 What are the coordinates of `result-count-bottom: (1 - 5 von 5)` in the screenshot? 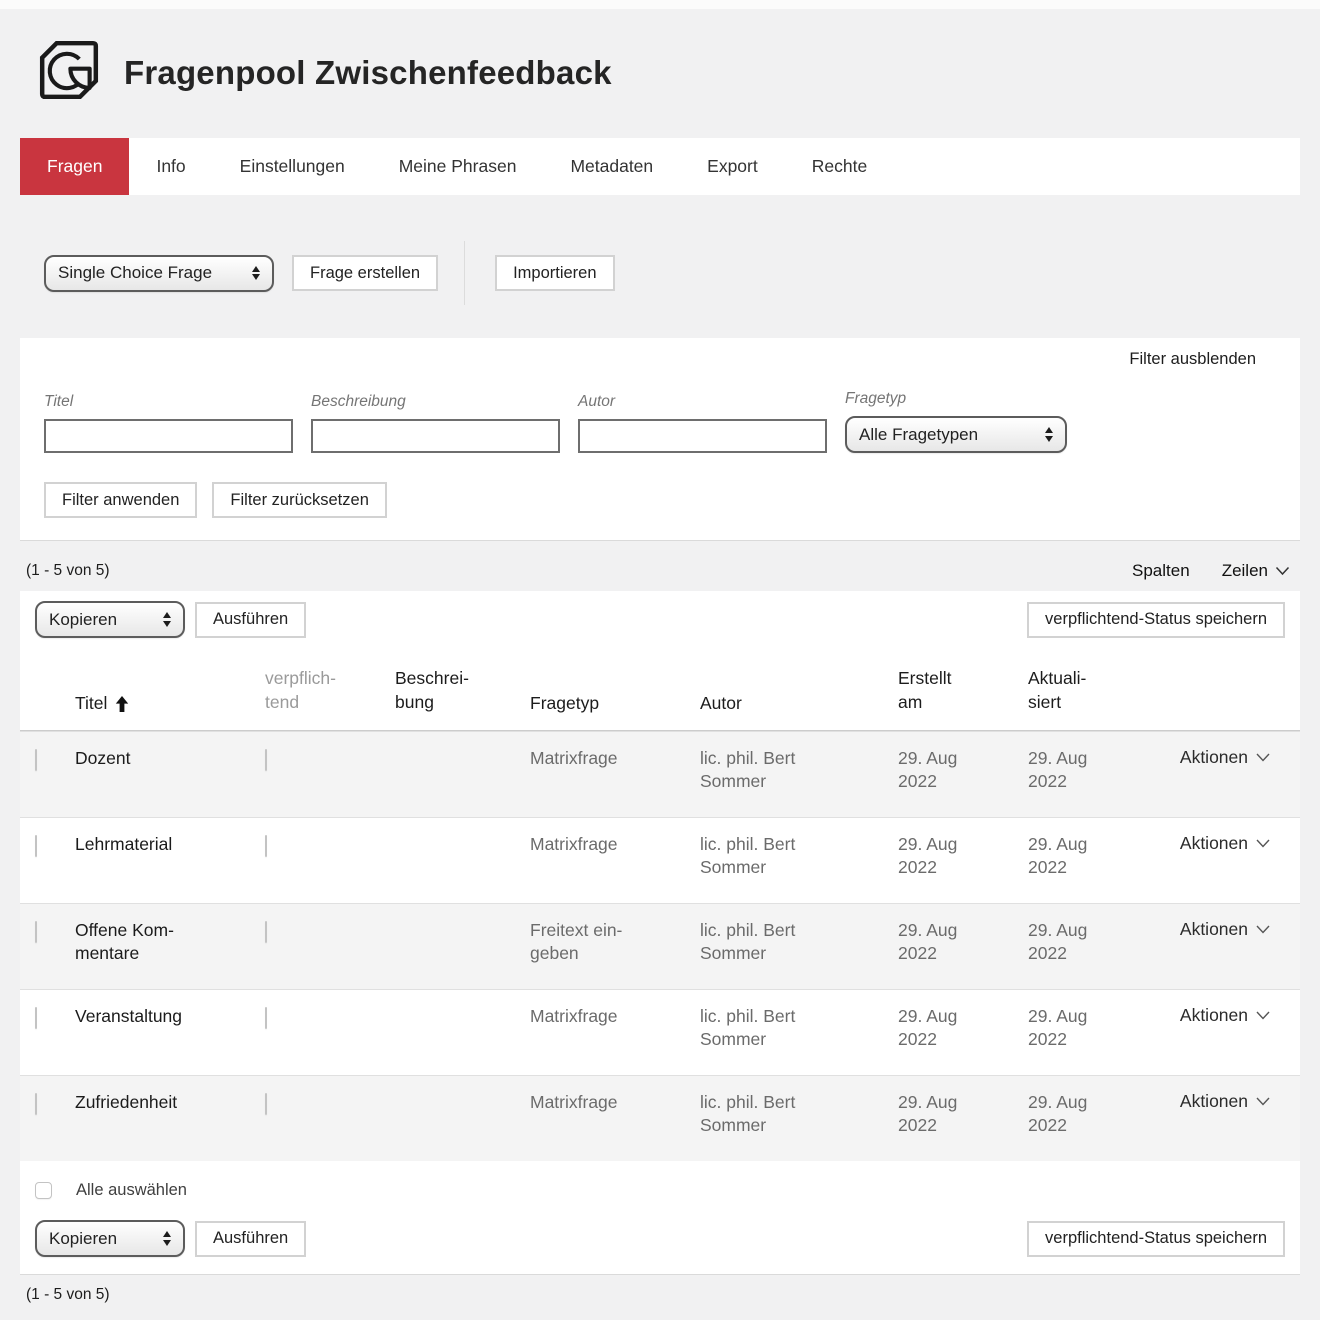 It's located at (68, 1294).